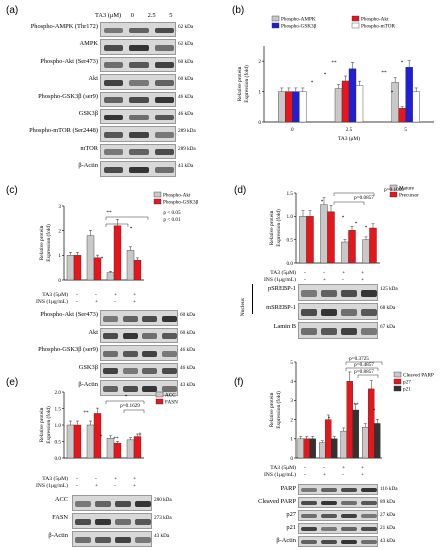  I want to click on blot-kda: 21 kDa, so click(388, 528).